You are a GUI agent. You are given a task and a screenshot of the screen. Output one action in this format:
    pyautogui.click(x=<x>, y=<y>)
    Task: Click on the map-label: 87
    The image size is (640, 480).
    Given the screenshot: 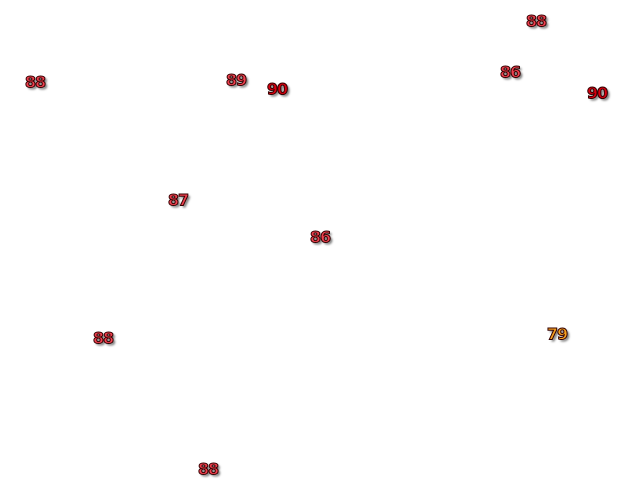 What is the action you would take?
    pyautogui.click(x=178, y=200)
    